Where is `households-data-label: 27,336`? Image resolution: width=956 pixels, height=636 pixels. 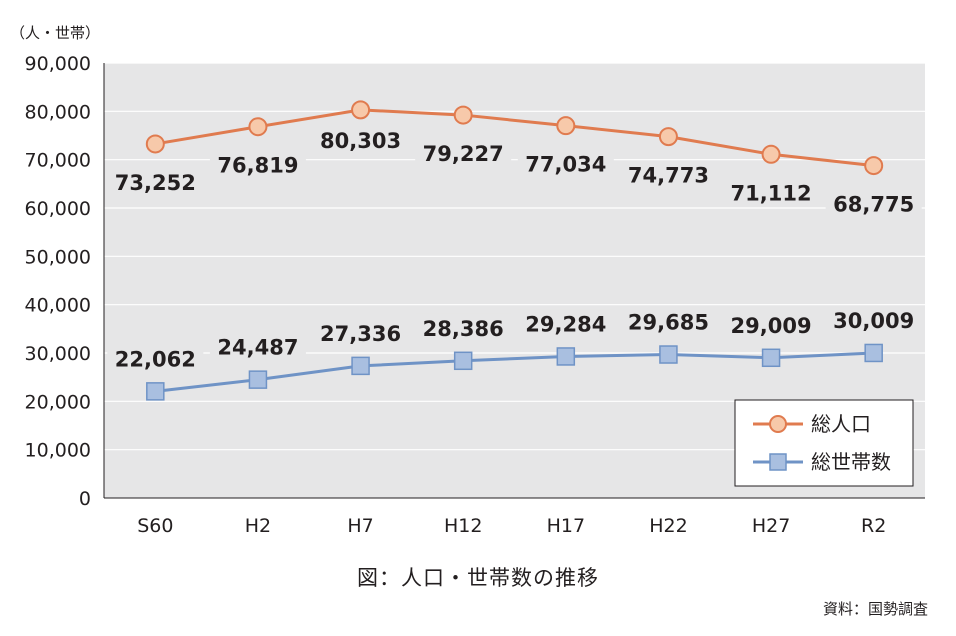
households-data-label: 27,336 is located at coordinates (360, 334).